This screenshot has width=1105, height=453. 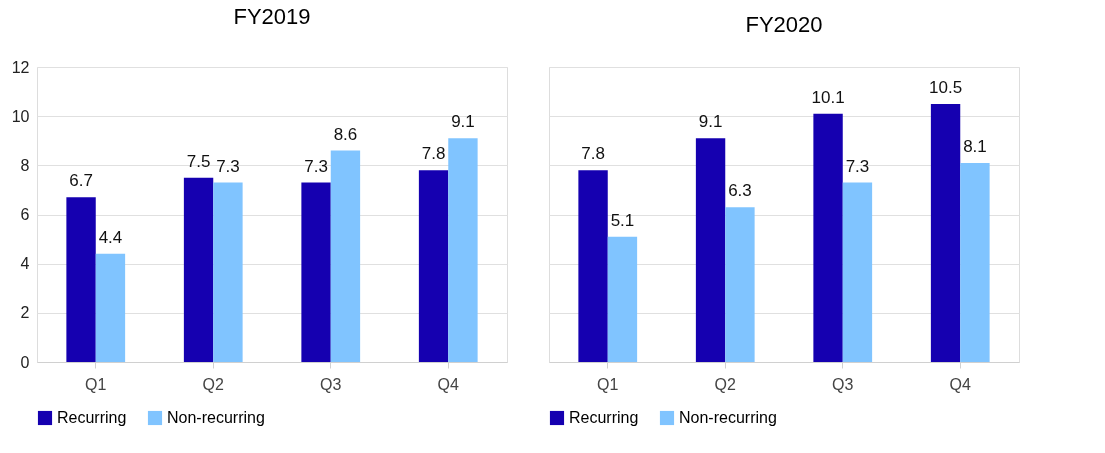 What do you see at coordinates (345, 134) in the screenshot?
I see `data-label: 8.6` at bounding box center [345, 134].